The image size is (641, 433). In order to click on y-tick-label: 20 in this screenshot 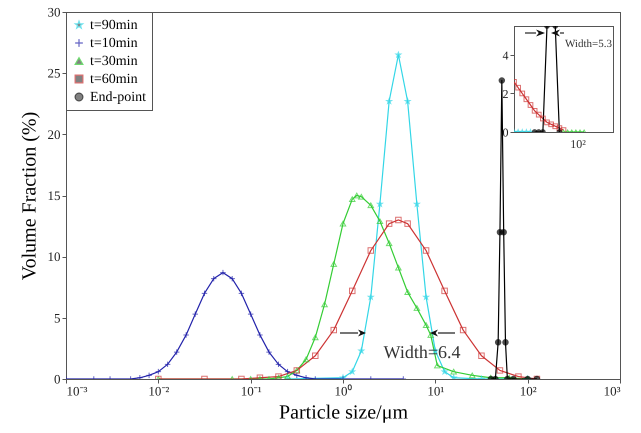, I will do `click(54, 134)`.